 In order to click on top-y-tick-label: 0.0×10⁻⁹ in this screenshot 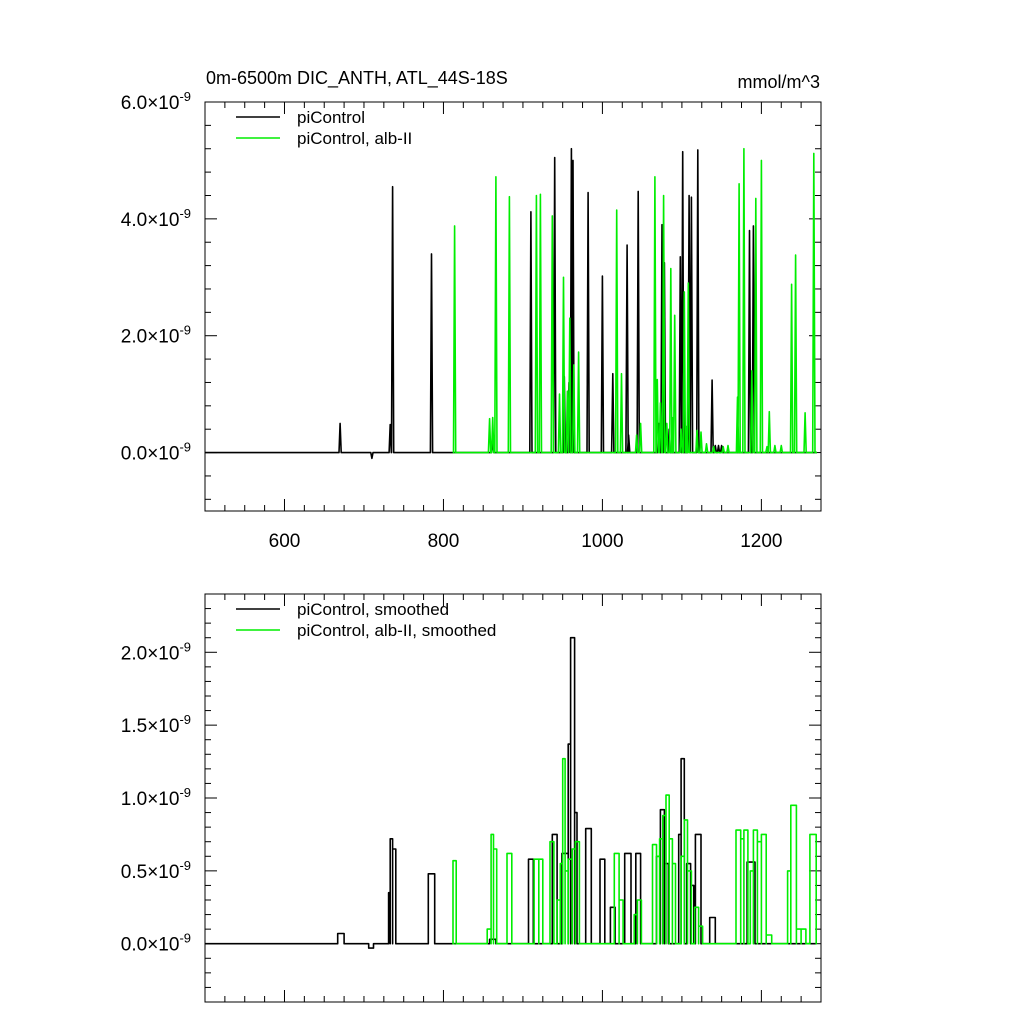, I will do `click(156, 452)`.